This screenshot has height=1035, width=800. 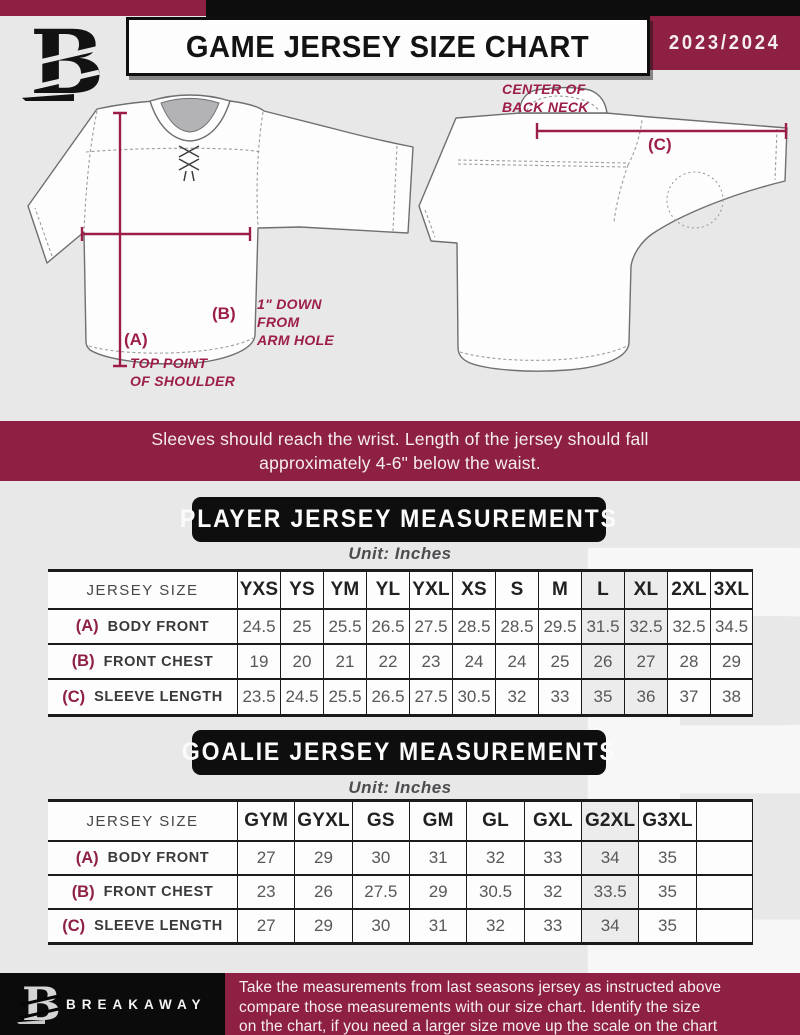 What do you see at coordinates (495, 891) in the screenshot?
I see `goalie-cell: 30.5` at bounding box center [495, 891].